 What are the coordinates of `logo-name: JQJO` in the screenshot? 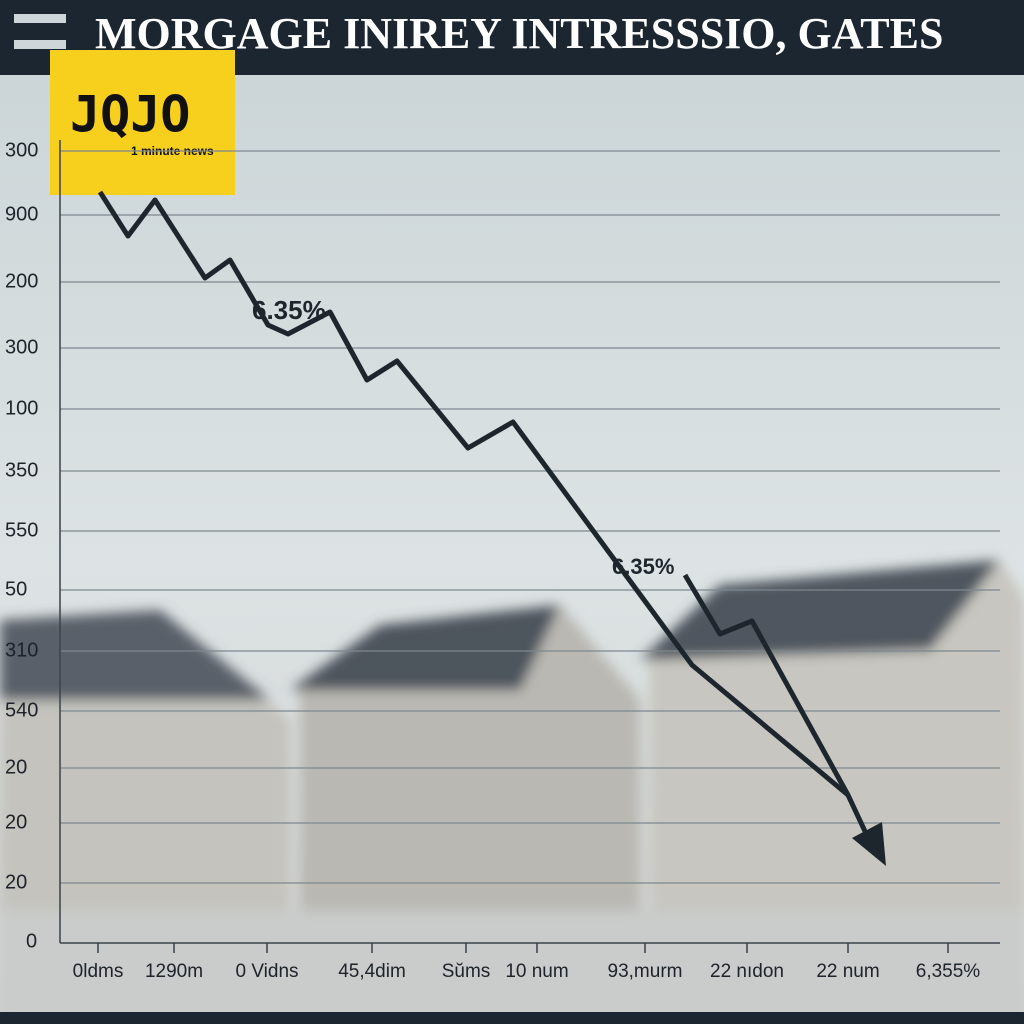 It's located at (130, 115).